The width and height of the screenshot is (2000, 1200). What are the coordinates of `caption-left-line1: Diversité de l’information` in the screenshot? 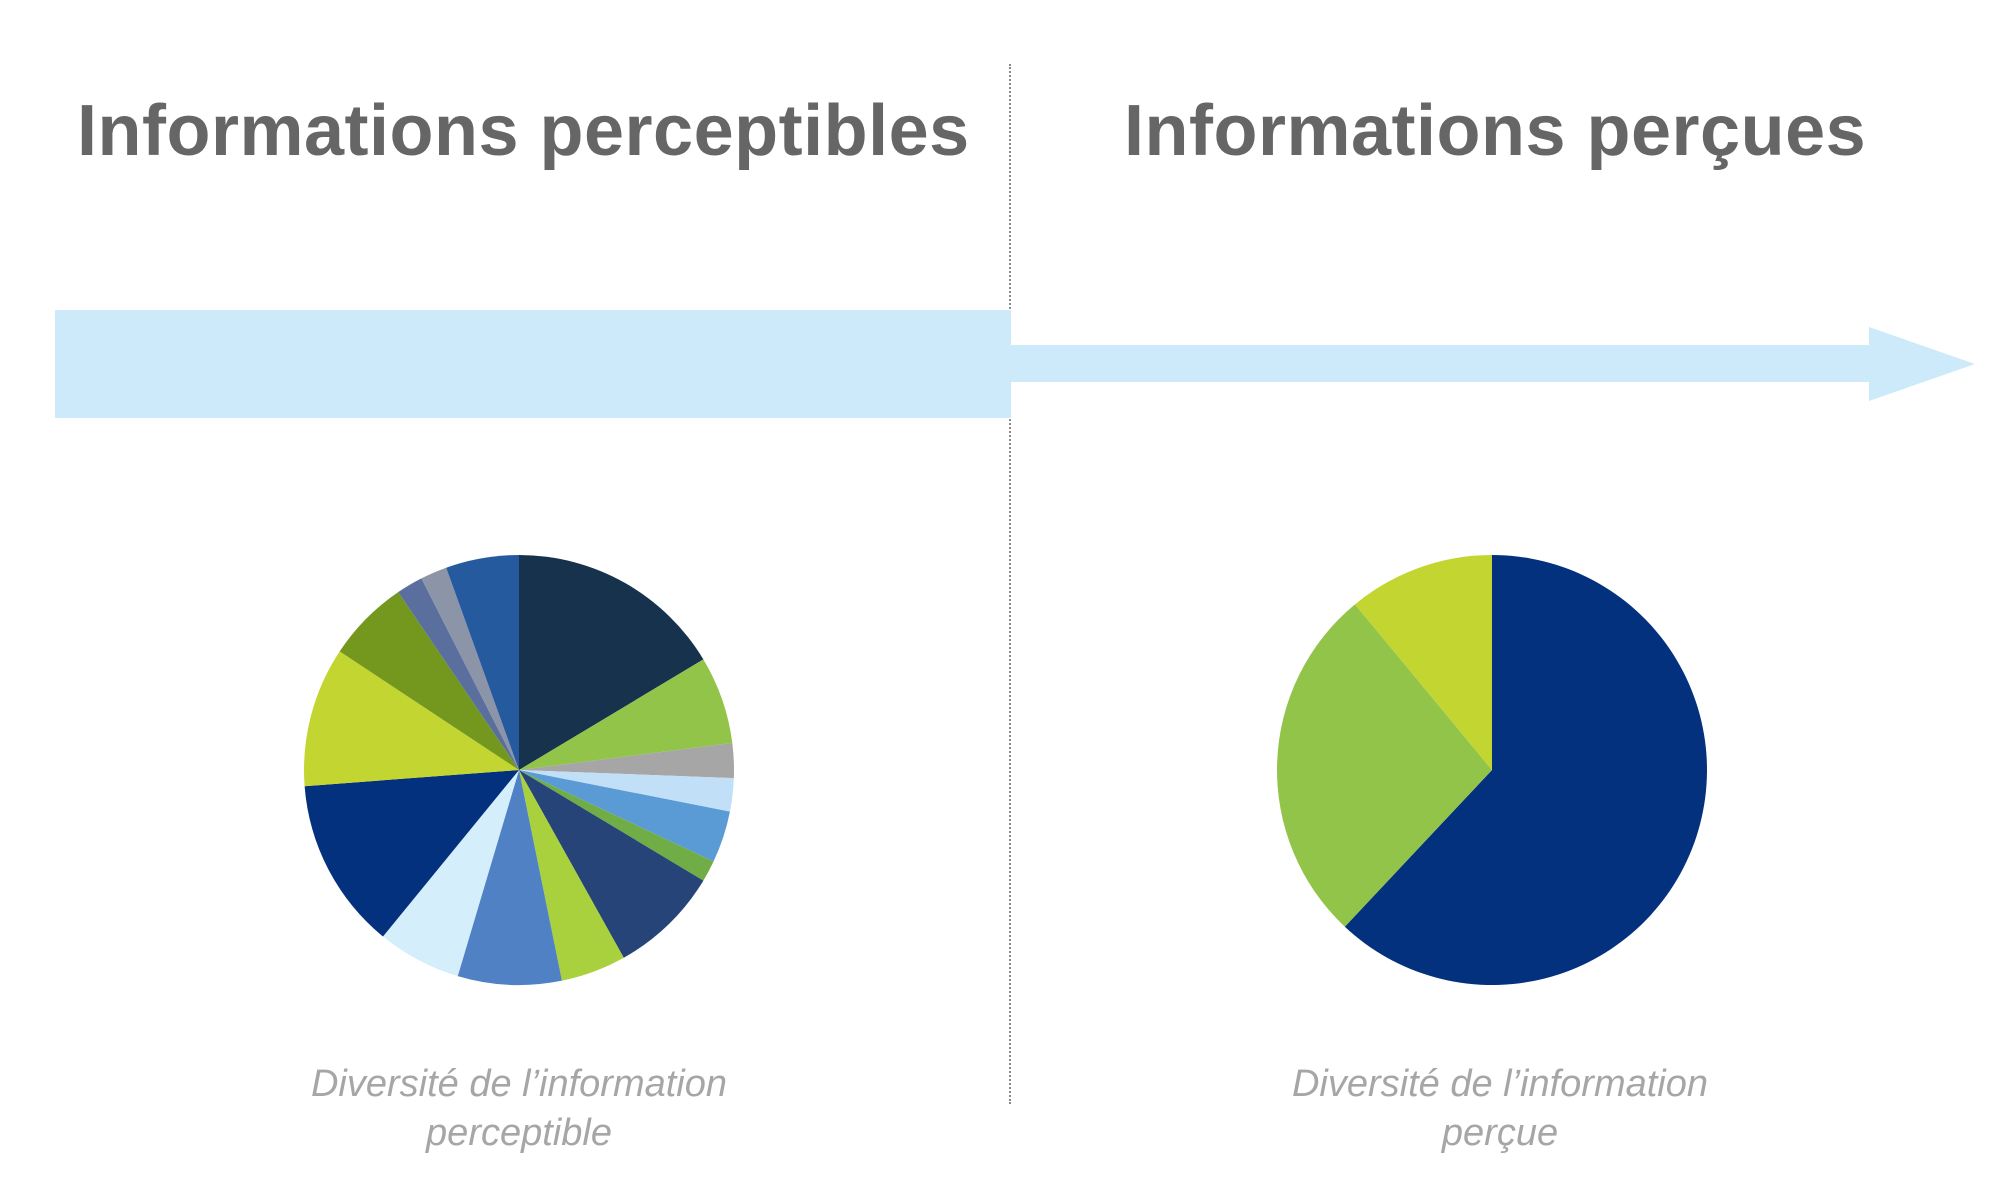 It's located at (519, 1084).